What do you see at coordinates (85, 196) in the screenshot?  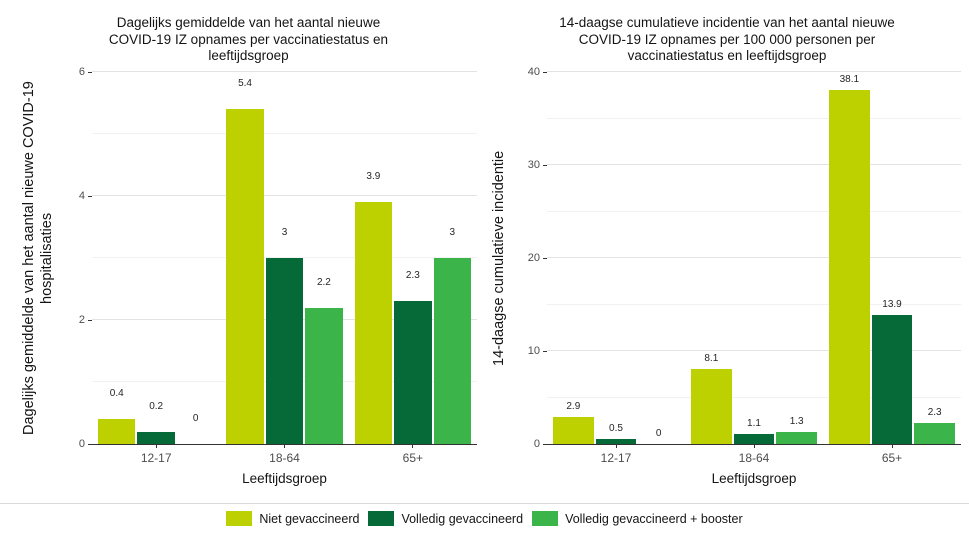 I see `y-tick: 4` at bounding box center [85, 196].